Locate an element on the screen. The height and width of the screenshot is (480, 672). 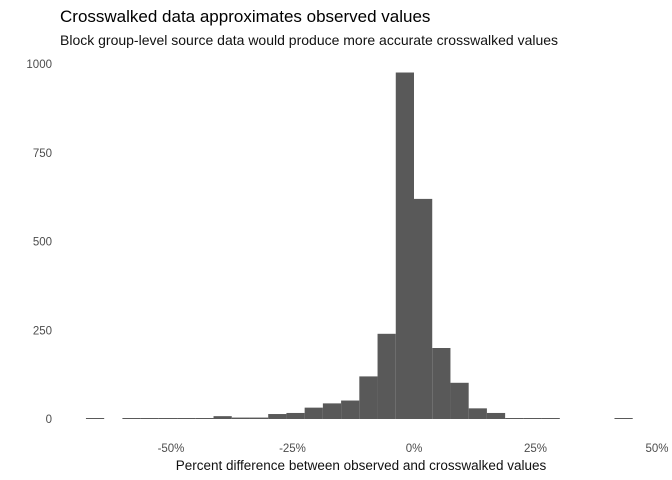
y-tick-label: 1000 is located at coordinates (39, 65).